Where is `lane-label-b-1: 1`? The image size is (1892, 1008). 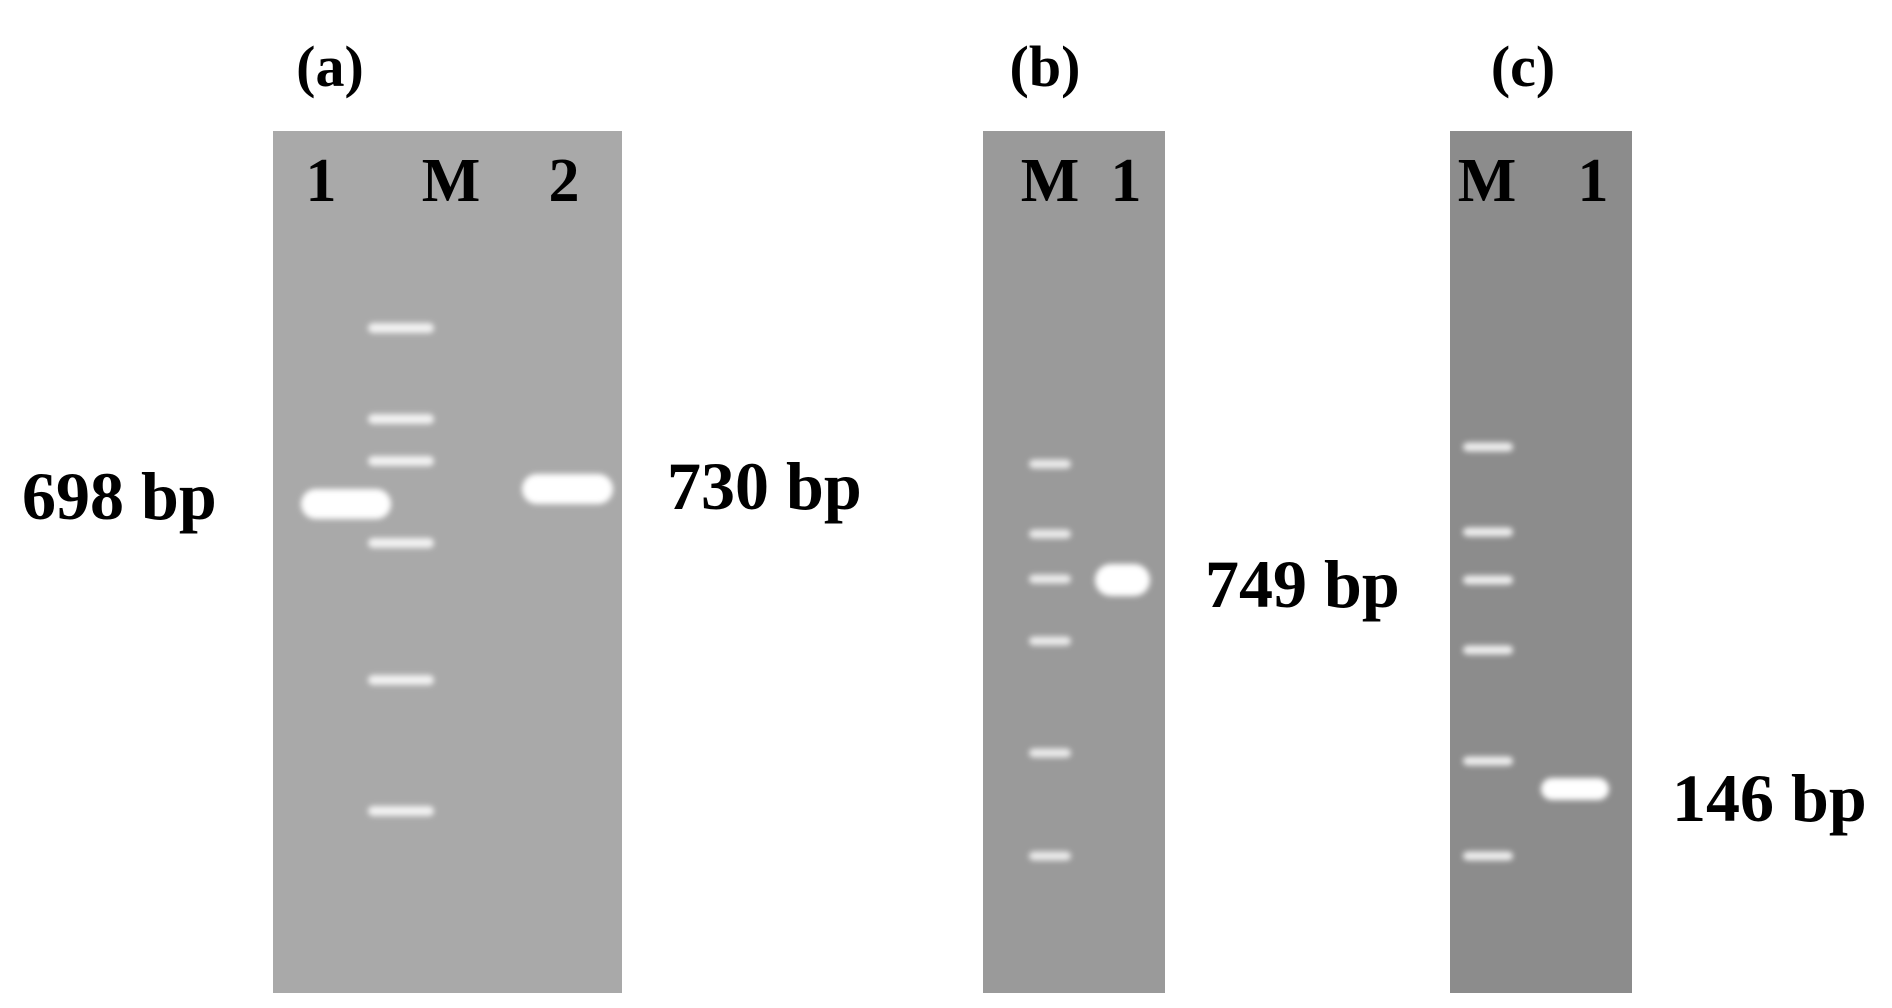
lane-label-b-1: 1 is located at coordinates (1126, 181).